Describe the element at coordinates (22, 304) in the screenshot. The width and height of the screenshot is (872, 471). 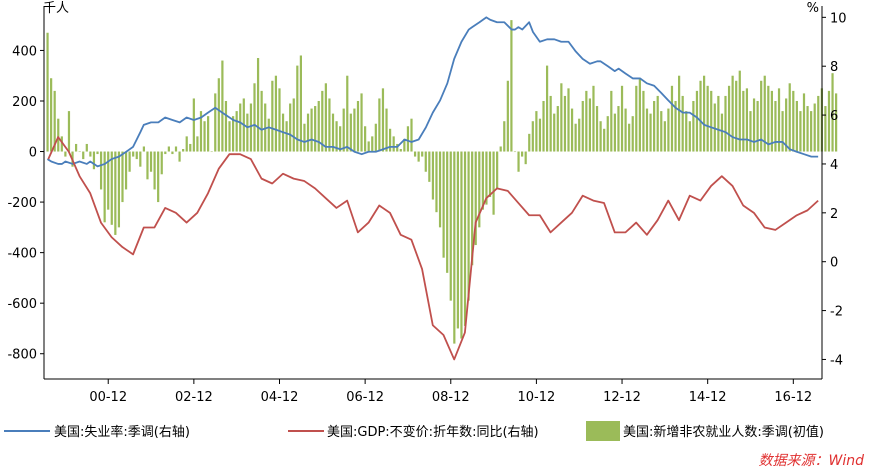
I see `left-axis-tick-label: -600` at that location.